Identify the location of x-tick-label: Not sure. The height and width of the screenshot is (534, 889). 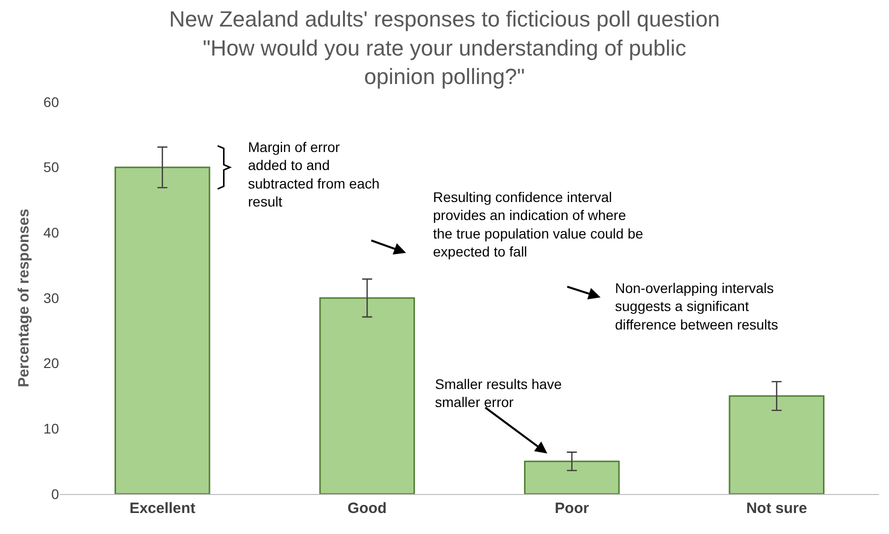
(777, 508).